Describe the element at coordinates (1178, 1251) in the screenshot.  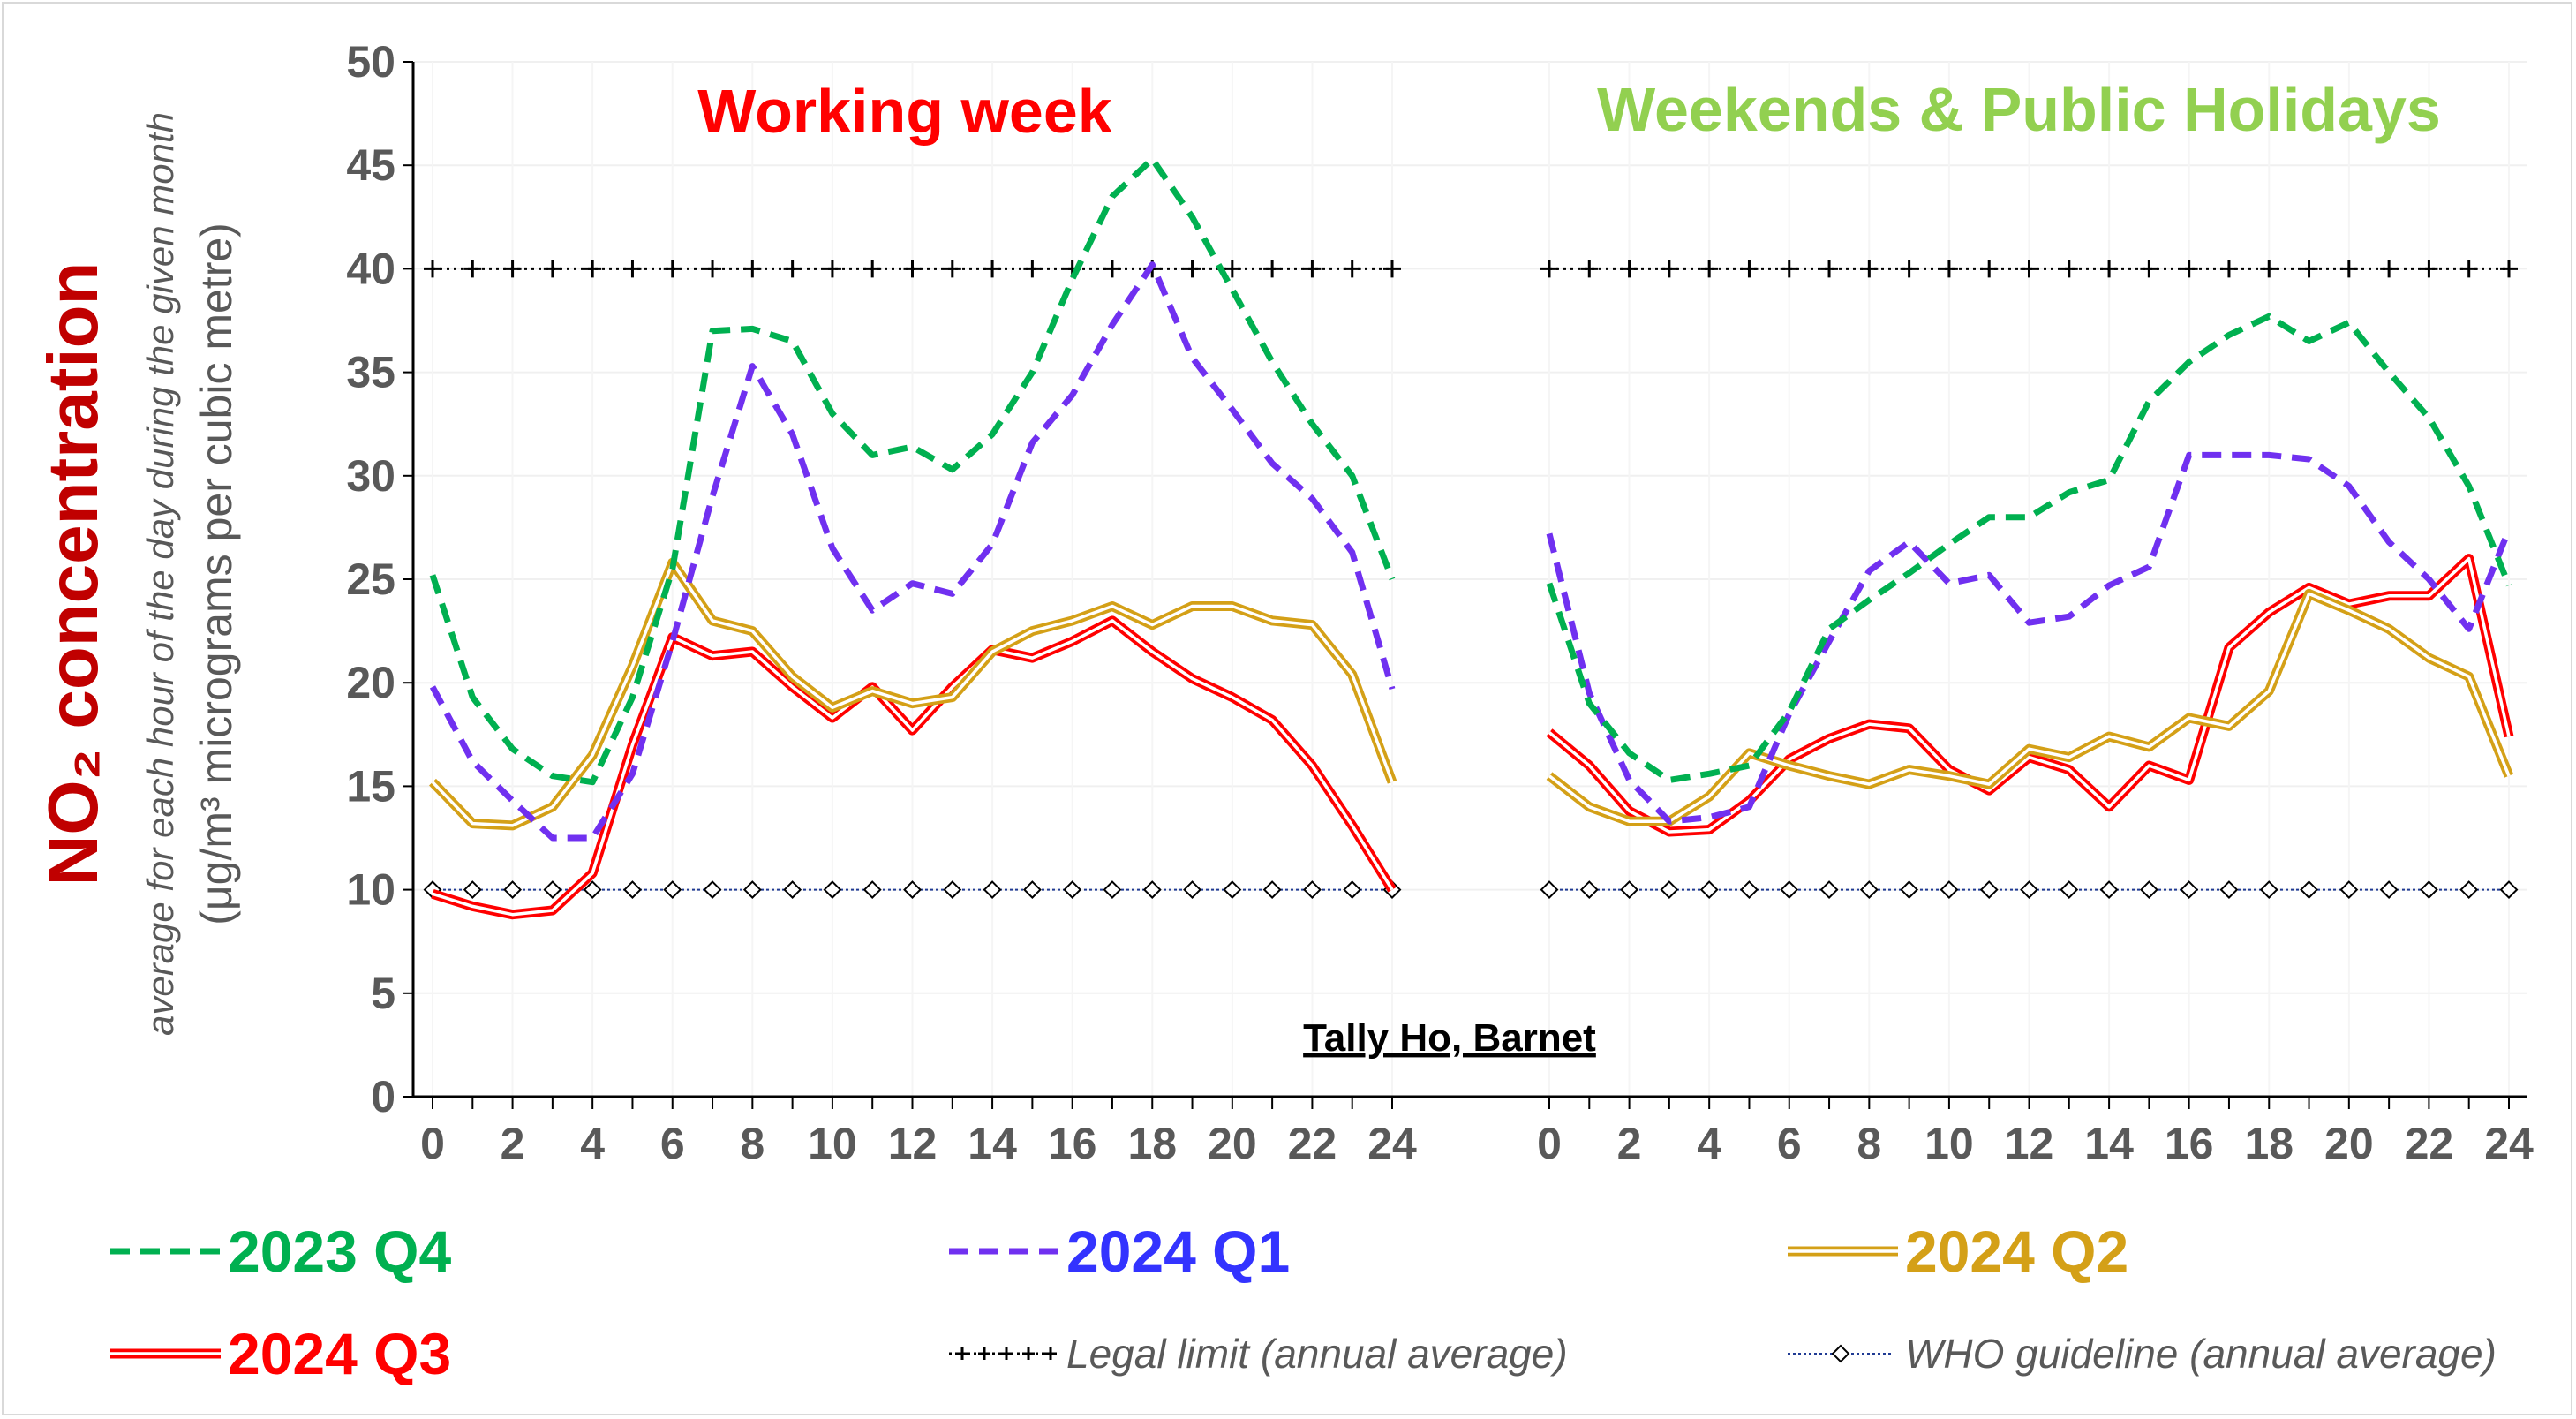
I see `legend-label-2024-q1: 2024 Q1` at that location.